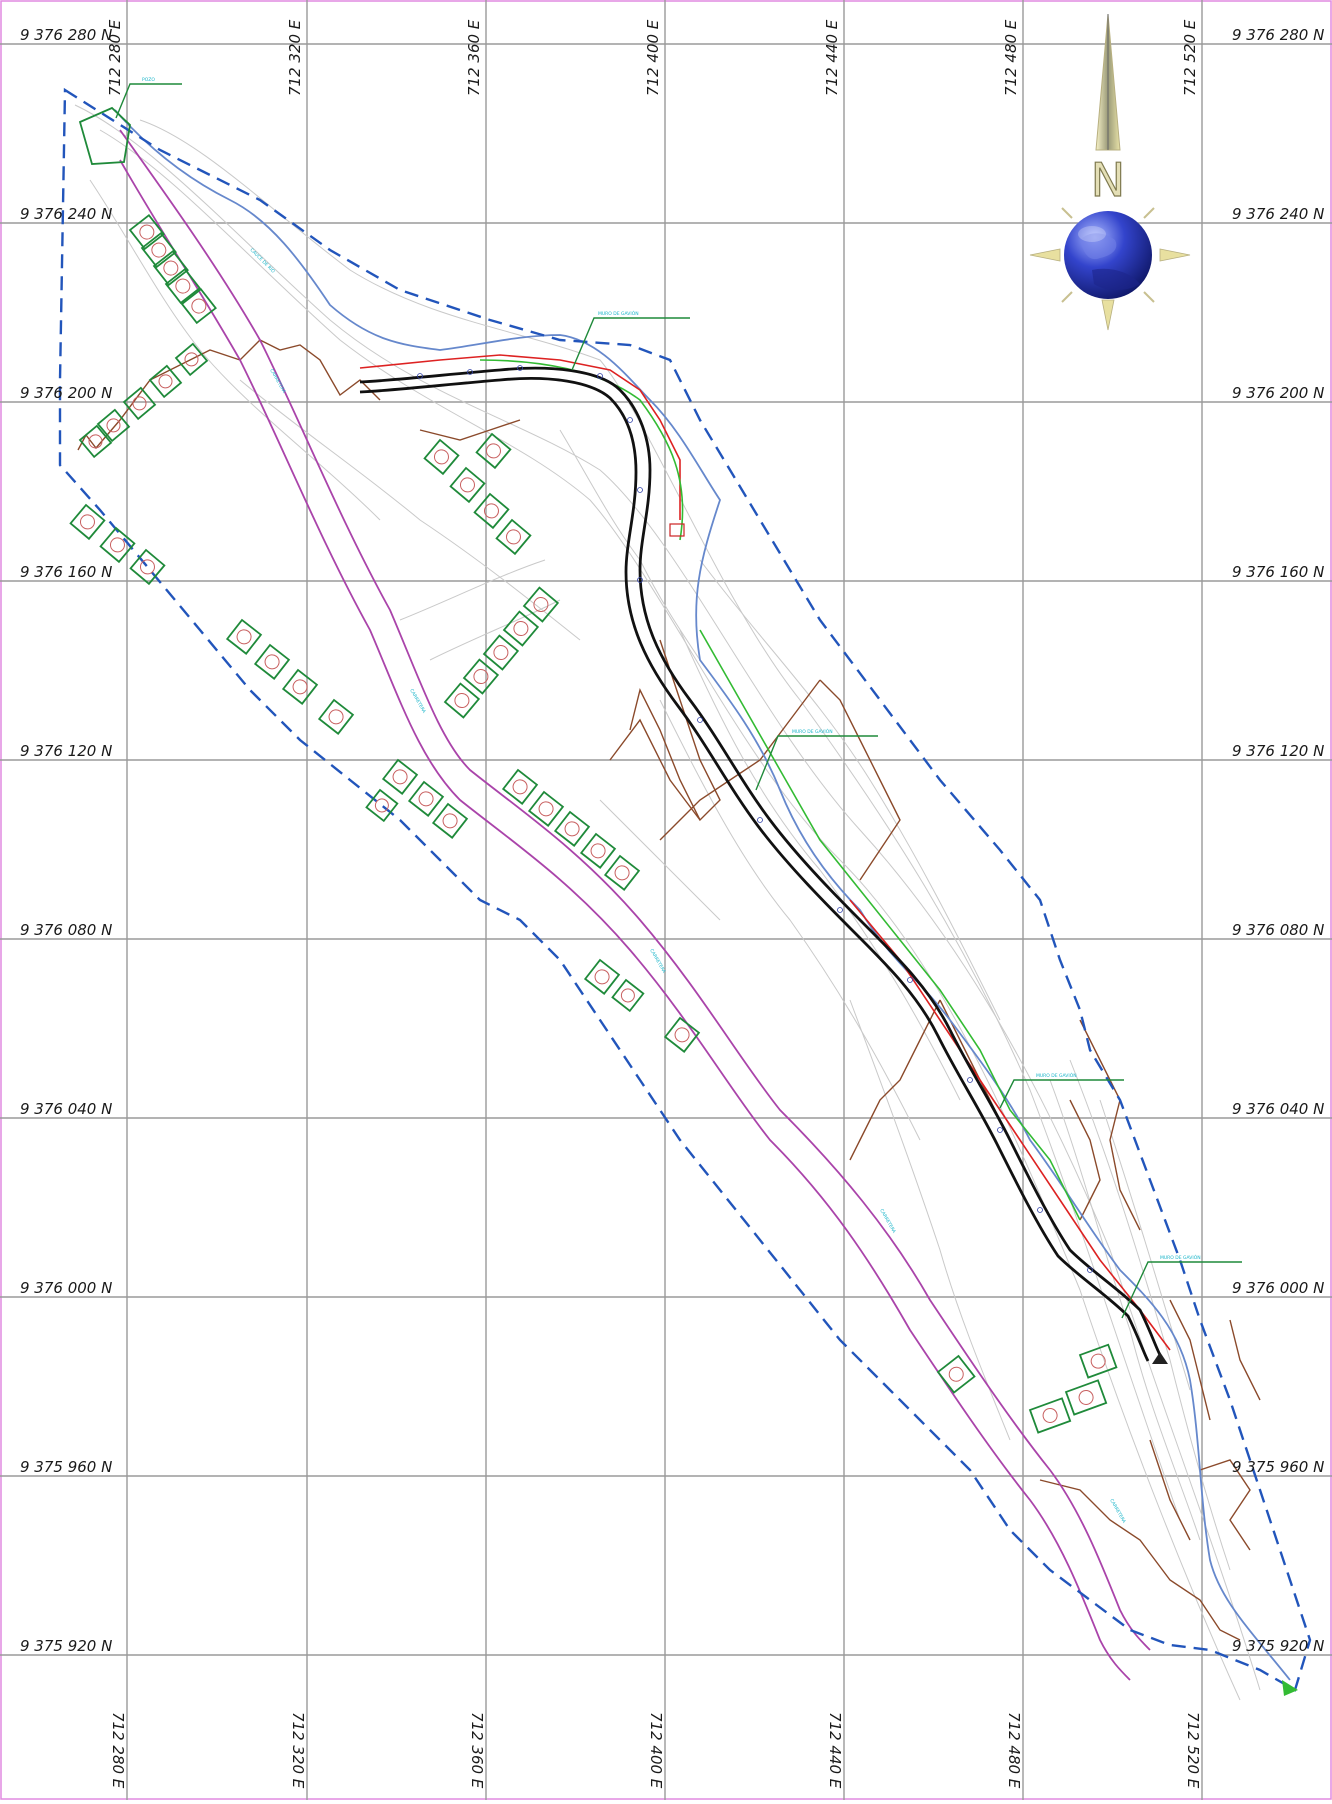  I want to click on muro-gaviones-label-3: MURO DE GAVIÓN, so click(1056, 1075).